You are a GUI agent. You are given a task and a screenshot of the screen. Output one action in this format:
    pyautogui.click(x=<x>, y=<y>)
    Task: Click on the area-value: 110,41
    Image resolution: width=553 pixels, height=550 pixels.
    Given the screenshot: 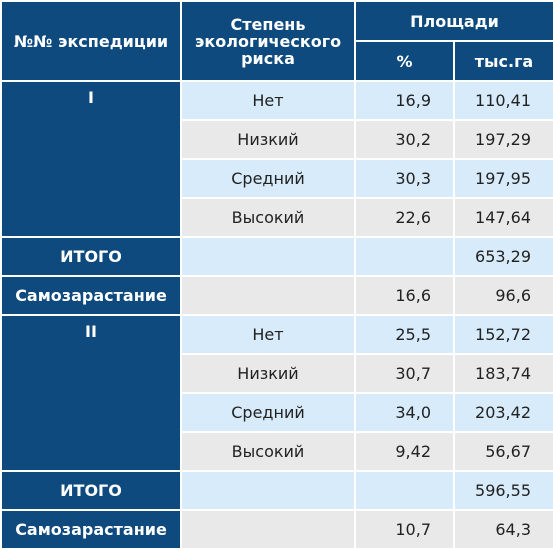 What is the action you would take?
    pyautogui.click(x=503, y=100)
    